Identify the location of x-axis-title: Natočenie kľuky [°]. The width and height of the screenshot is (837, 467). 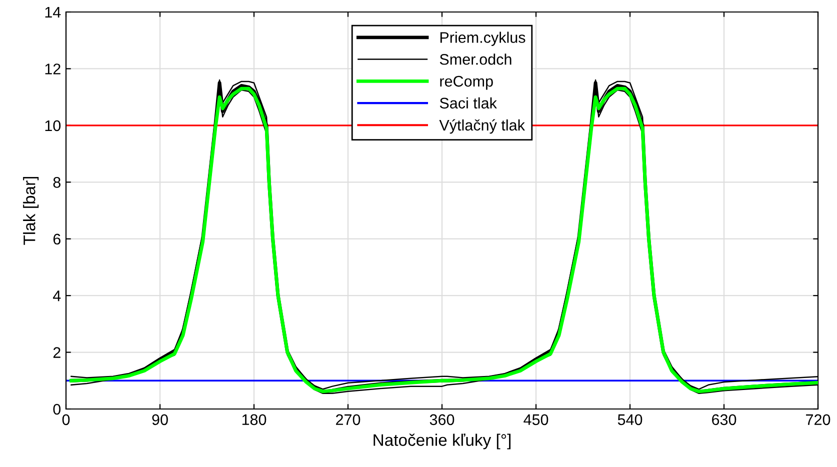
(442, 442).